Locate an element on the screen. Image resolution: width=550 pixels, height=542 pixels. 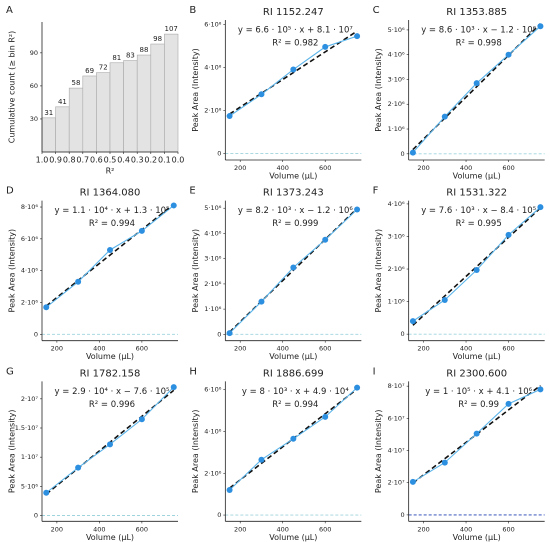
r-squared: R² = 0.994 is located at coordinates (295, 405).